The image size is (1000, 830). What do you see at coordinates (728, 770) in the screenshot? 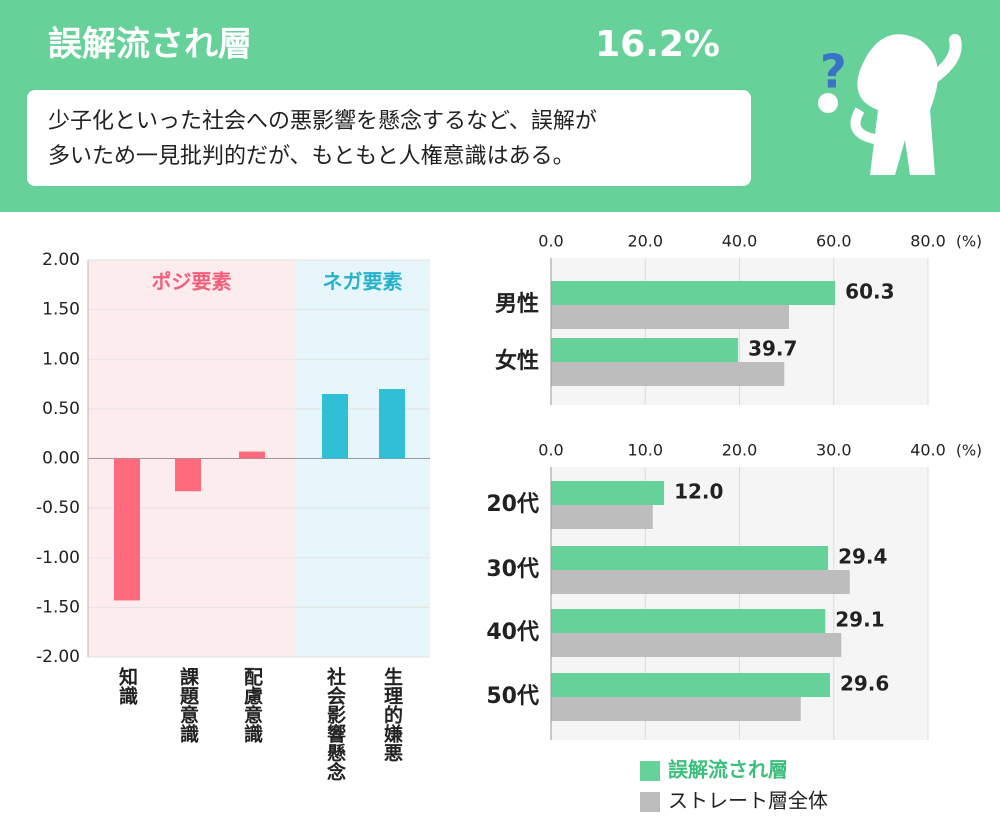
I see `legend-label: 誤解流され層` at bounding box center [728, 770].